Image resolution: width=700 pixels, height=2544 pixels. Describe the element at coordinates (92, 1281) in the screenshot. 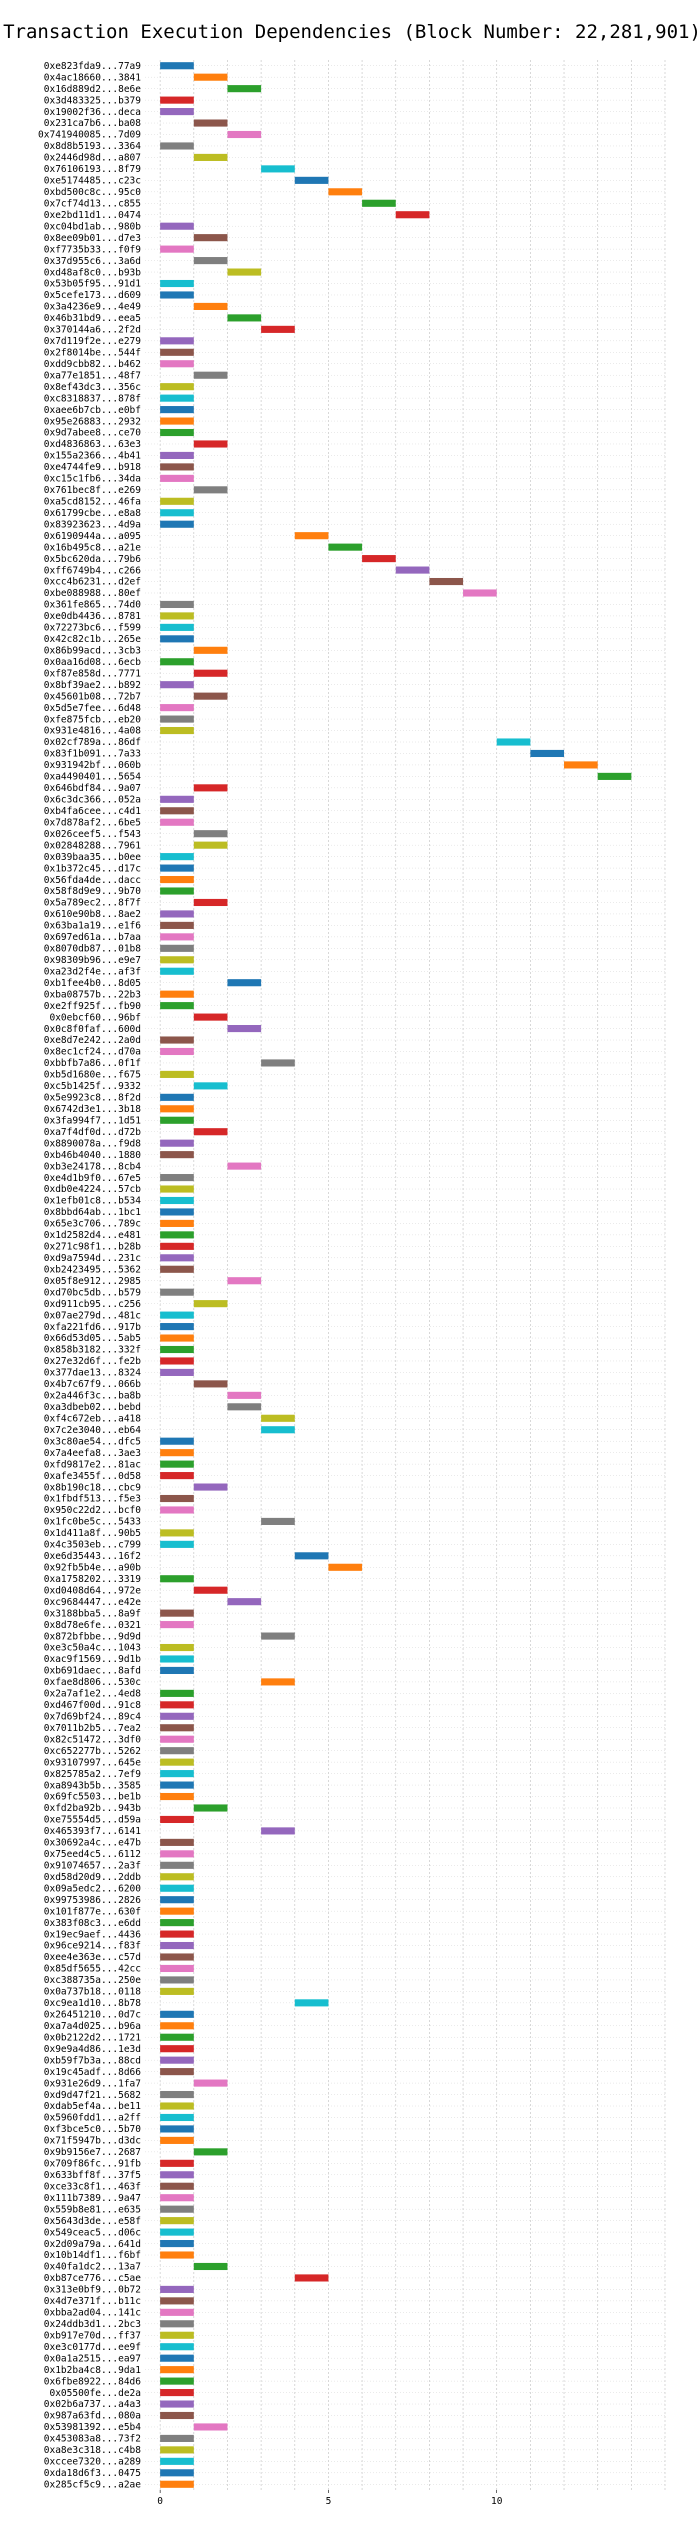

I see `transaction-label: 0x05f8e912...2985` at that location.